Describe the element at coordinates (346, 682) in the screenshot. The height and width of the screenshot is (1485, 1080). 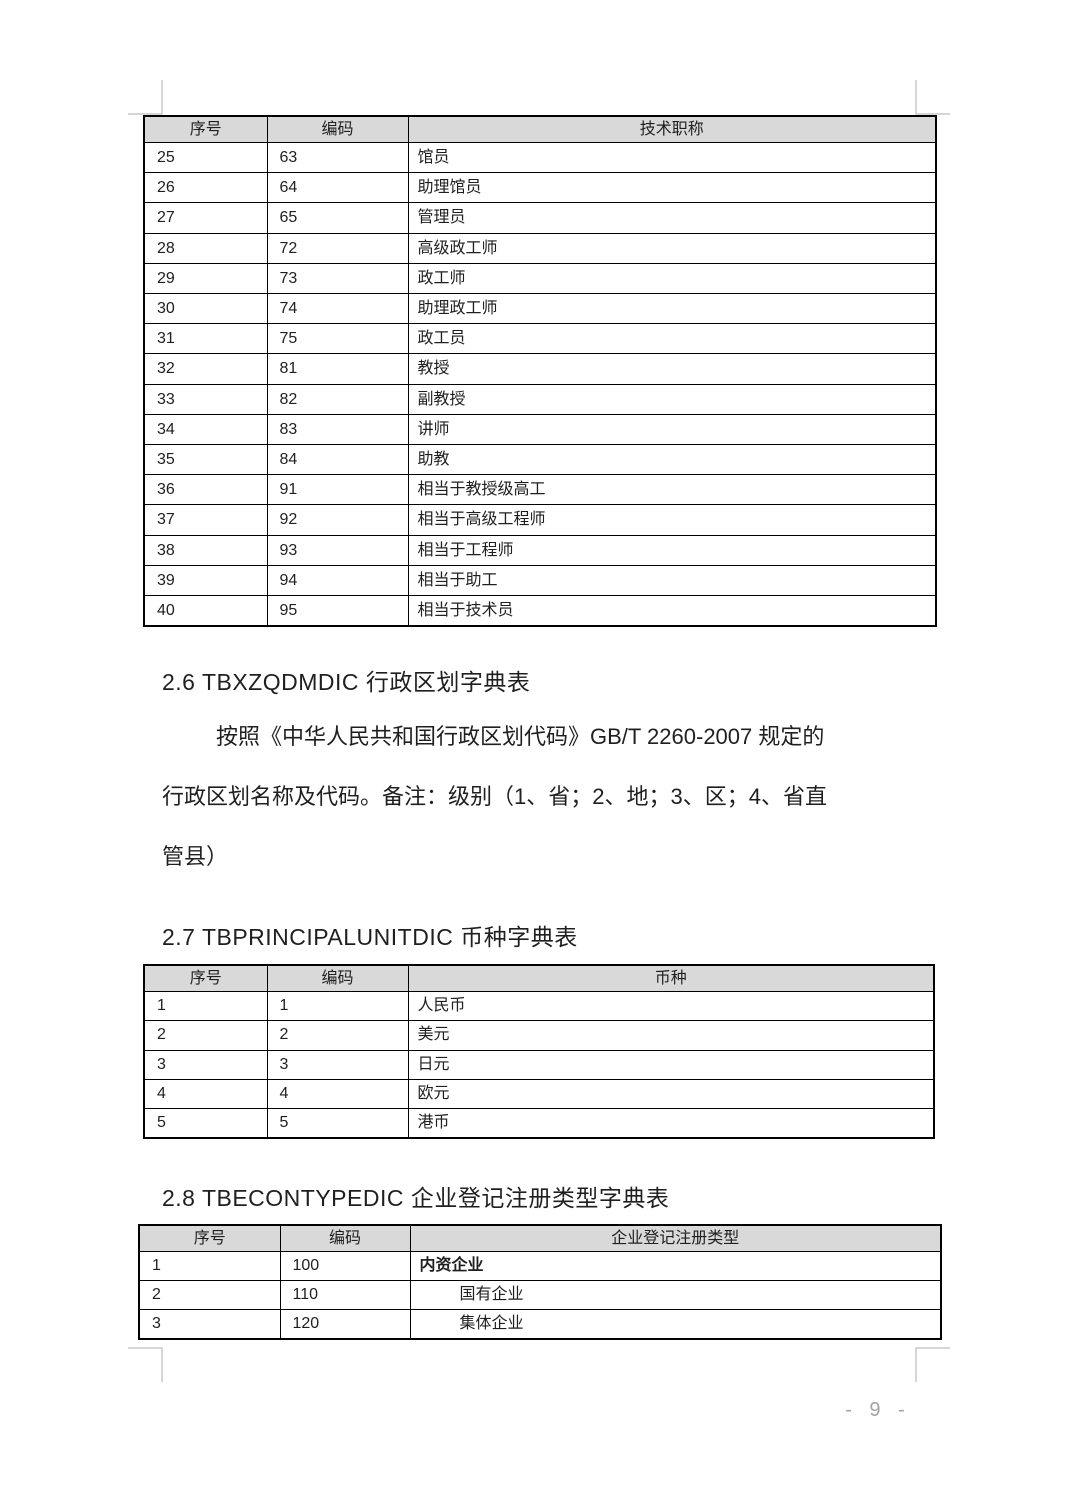
I see `section-heading-2-6: 2.6 TBXZQDMDIC 行政区划字典表` at that location.